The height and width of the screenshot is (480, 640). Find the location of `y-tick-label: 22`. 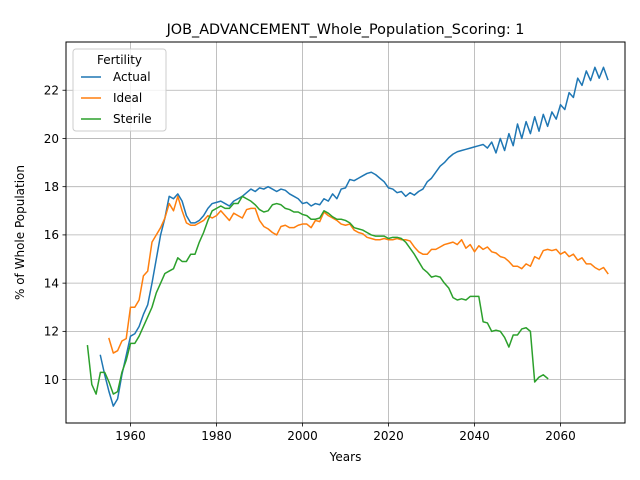

y-tick-label: 22 is located at coordinates (51, 91).